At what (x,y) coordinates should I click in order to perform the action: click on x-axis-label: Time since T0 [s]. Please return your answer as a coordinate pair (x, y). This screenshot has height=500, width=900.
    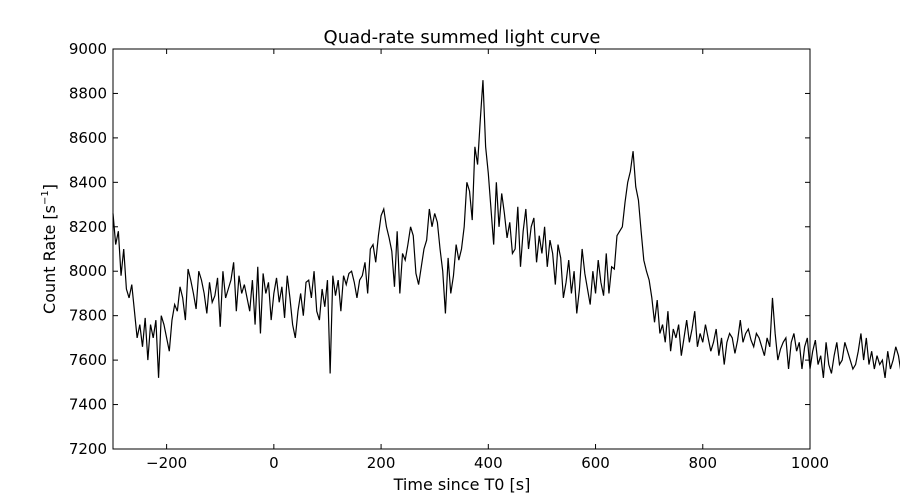
    Looking at the image, I should click on (462, 484).